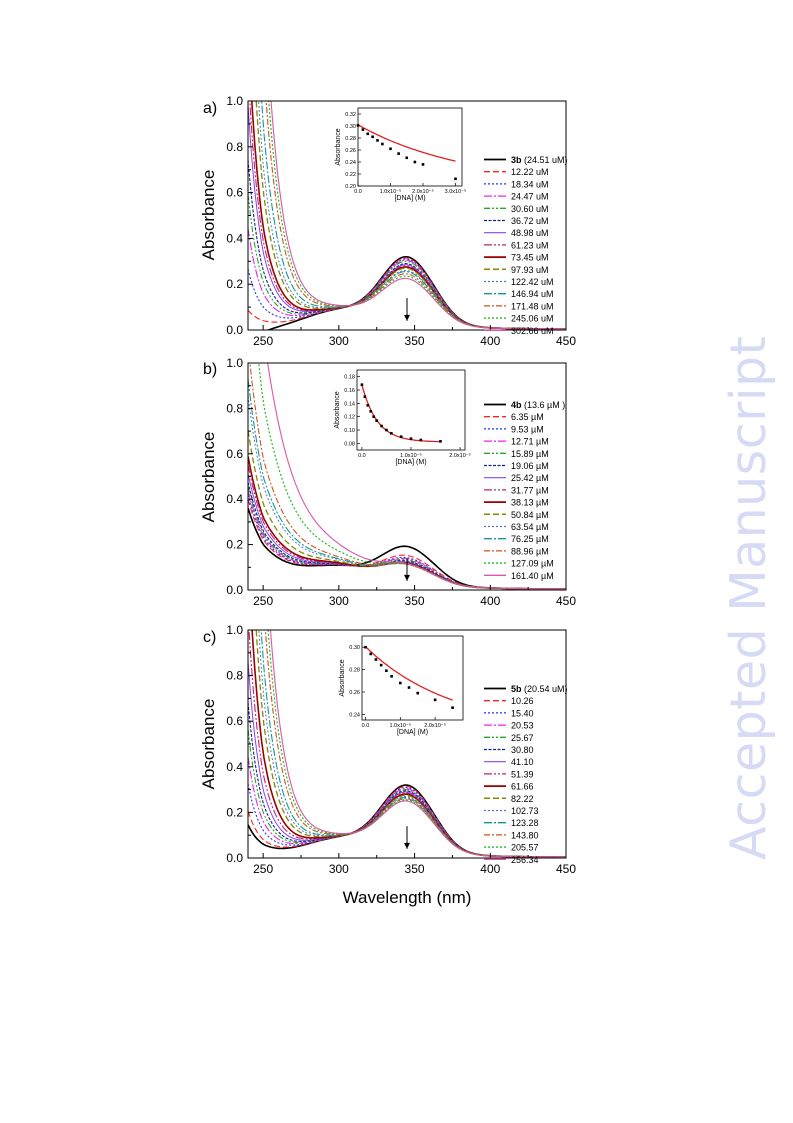 This screenshot has width=793, height=1123. Describe the element at coordinates (350, 187) in the screenshot. I see `inset-y-tick-label: 0.20` at that location.